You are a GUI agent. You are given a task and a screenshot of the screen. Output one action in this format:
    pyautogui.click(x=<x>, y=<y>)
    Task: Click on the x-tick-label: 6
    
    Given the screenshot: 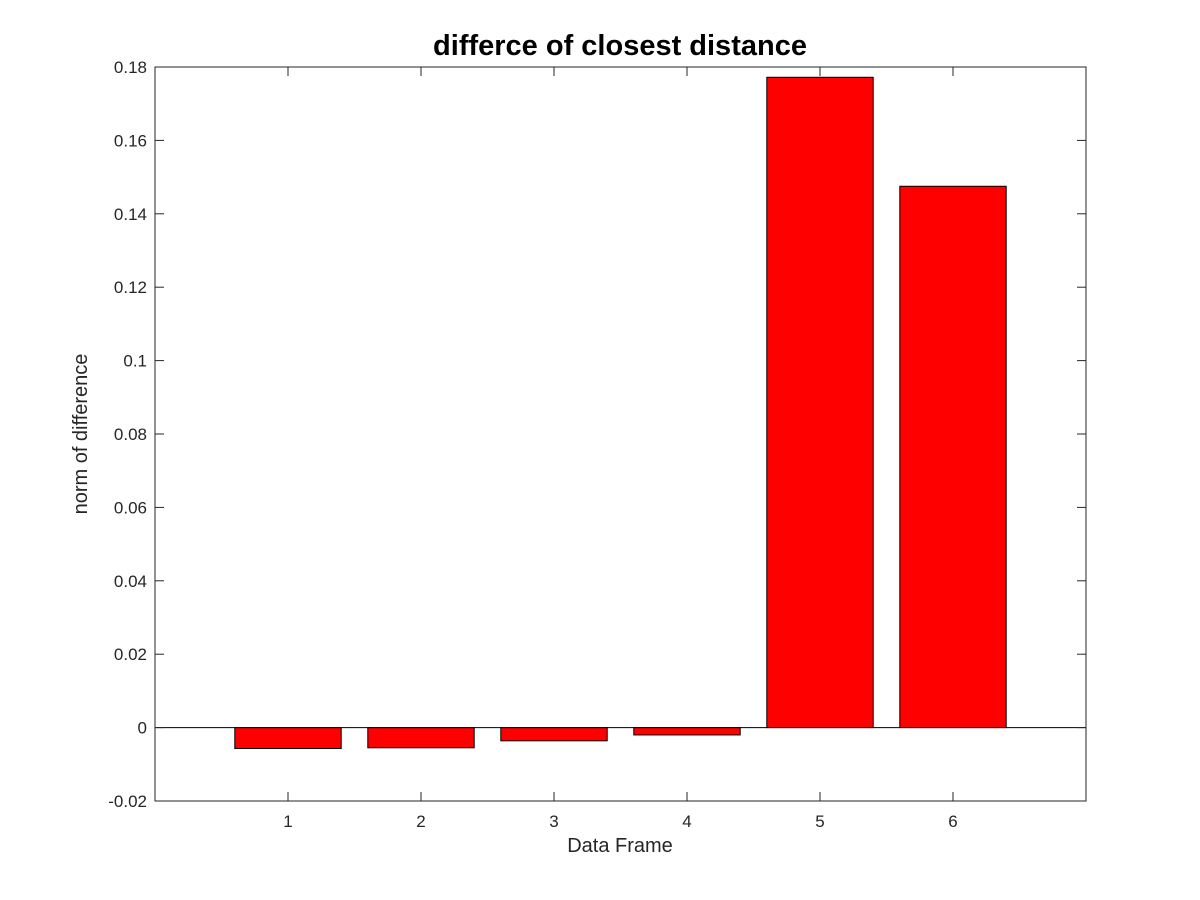 What is the action you would take?
    pyautogui.click(x=952, y=821)
    